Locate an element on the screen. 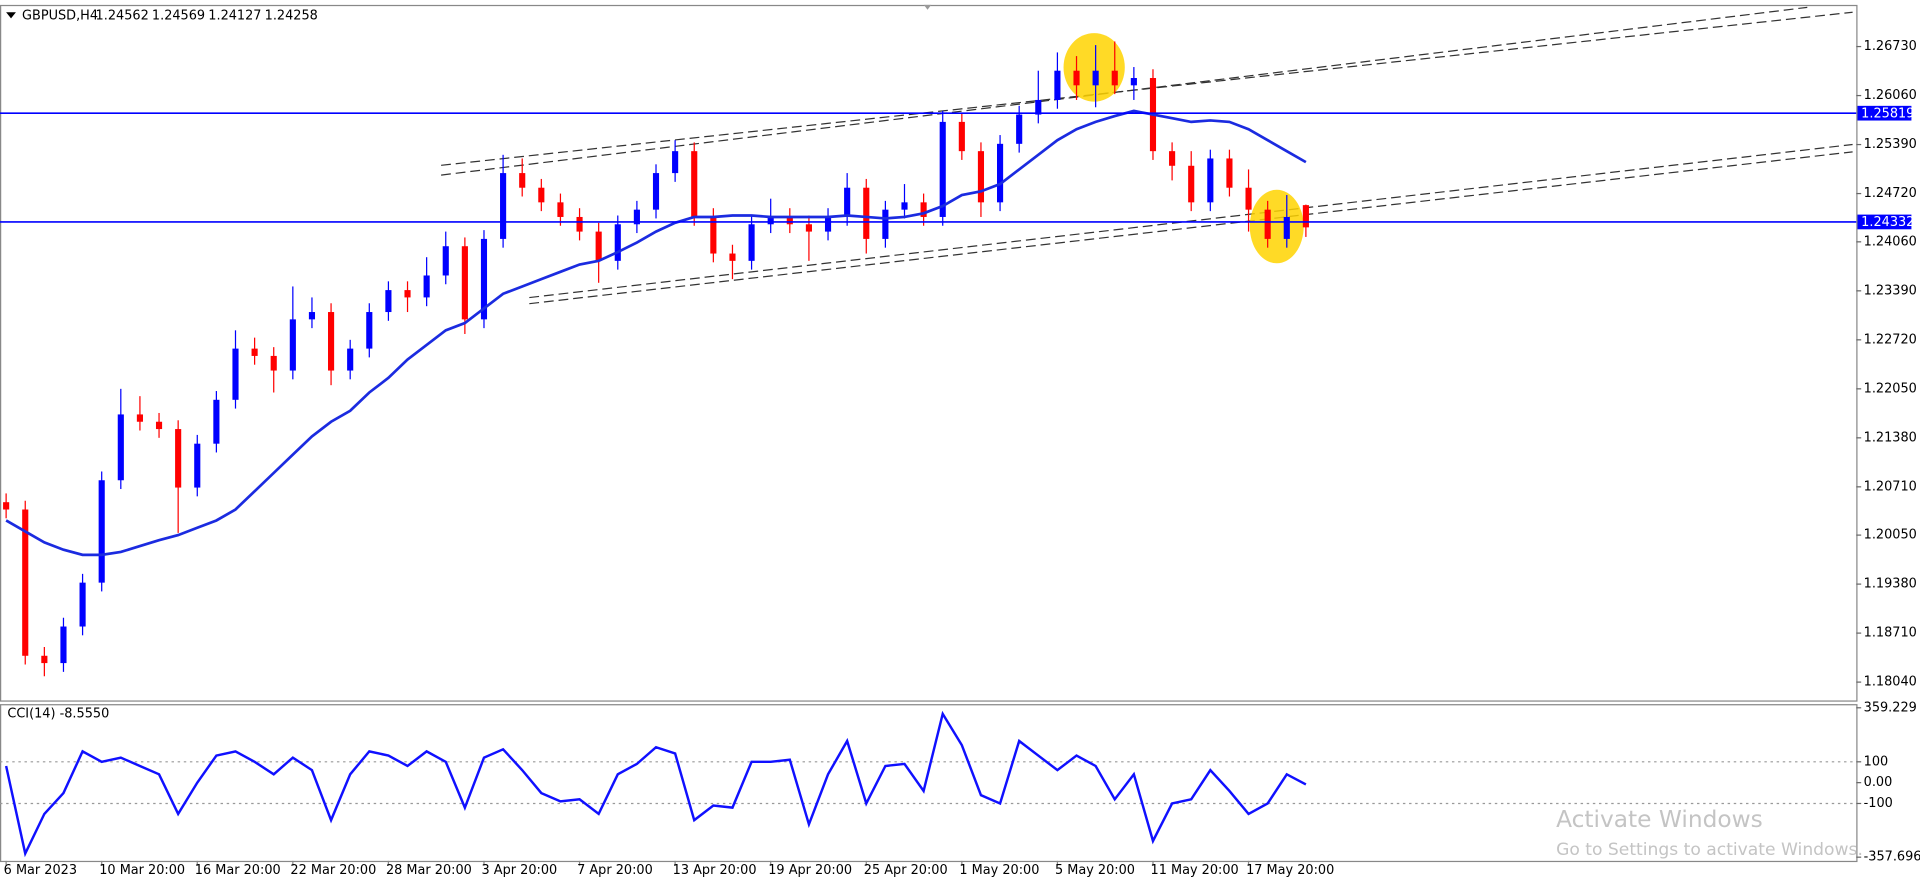  x-tick-label: 3 Apr 20:00 is located at coordinates (520, 870).